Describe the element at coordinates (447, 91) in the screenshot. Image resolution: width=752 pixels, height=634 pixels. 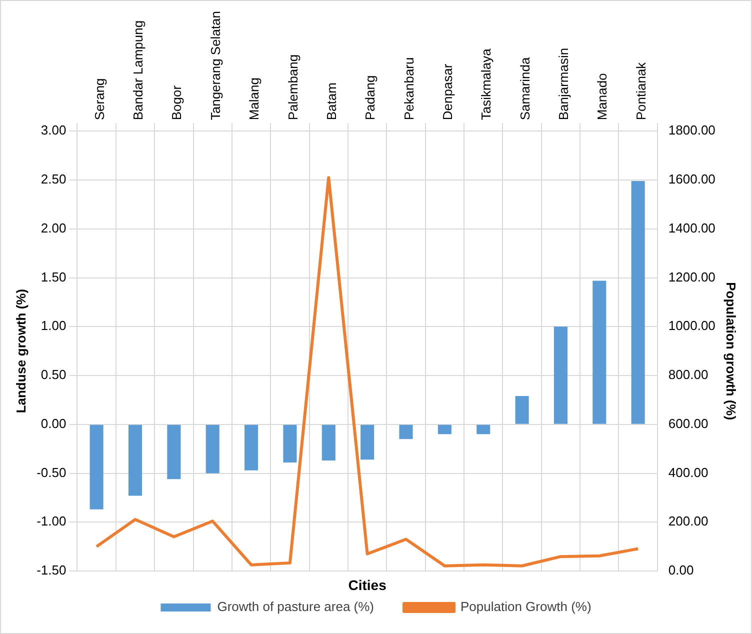
I see `x-tick-label: Denpasar` at that location.